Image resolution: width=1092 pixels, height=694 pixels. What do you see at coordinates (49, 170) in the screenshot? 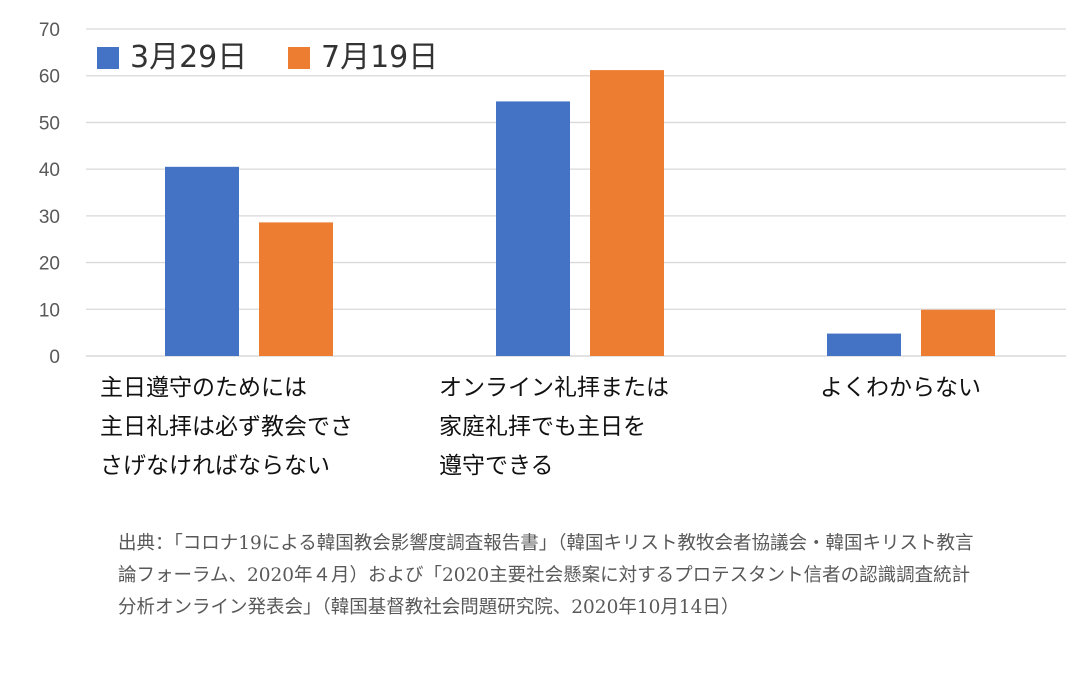
I see `y-tick-label: 40` at bounding box center [49, 170].